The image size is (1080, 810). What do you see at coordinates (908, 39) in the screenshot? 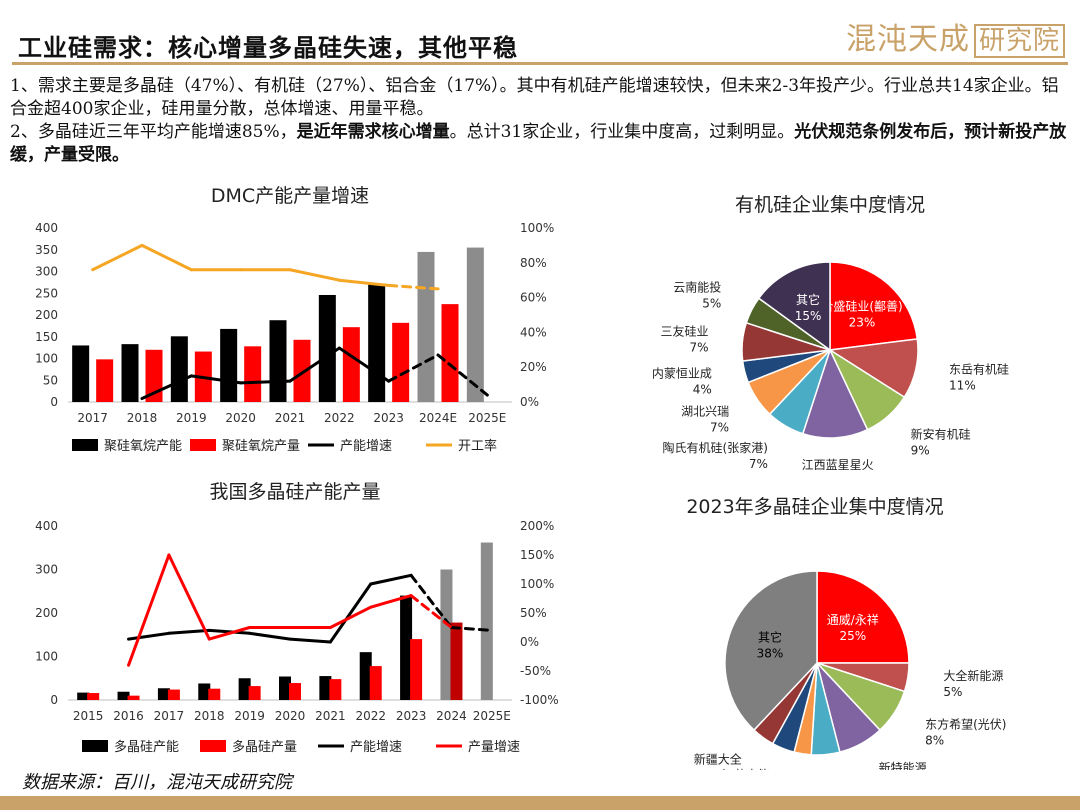
I see `logo-text: 混沌天成` at bounding box center [908, 39].